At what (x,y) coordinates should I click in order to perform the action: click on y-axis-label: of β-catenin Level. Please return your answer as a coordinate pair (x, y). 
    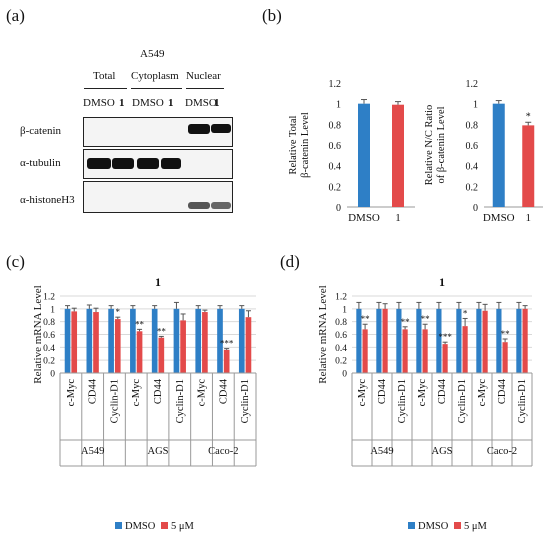
    Looking at the image, I should click on (441, 144).